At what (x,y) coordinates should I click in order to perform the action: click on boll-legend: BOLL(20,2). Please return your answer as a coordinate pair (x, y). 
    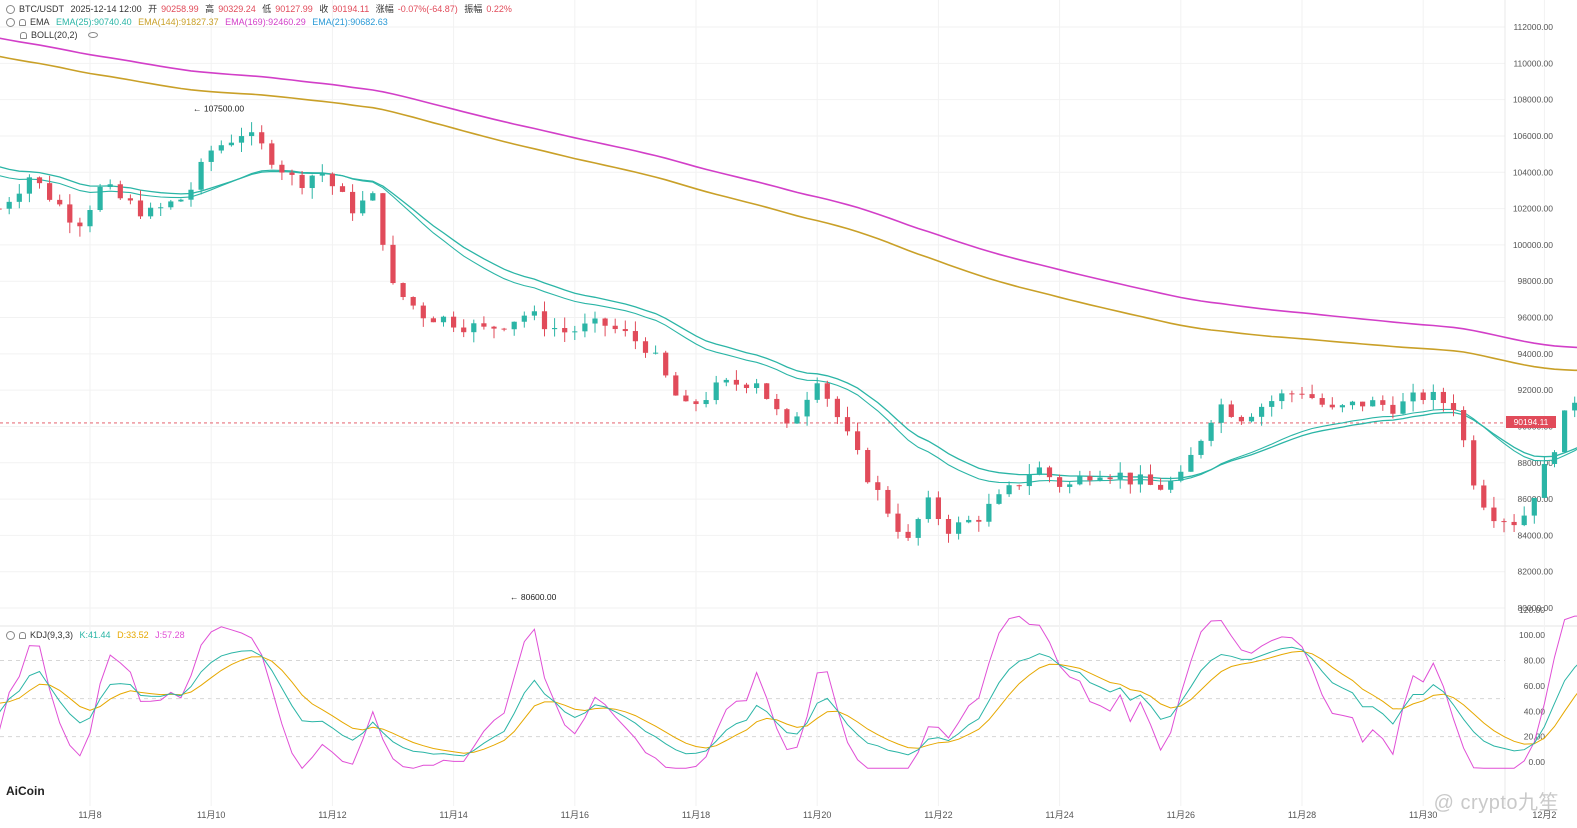
    Looking at the image, I should click on (61, 35).